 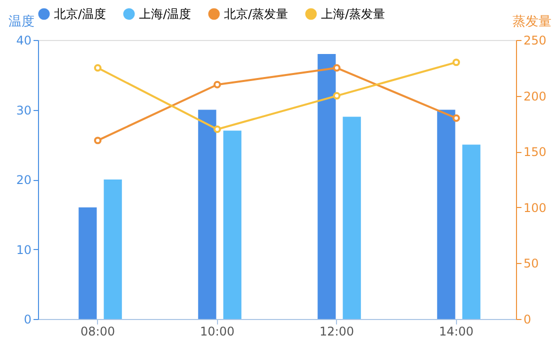 What do you see at coordinates (217, 331) in the screenshot?
I see `x-tick-label: 10:00` at bounding box center [217, 331].